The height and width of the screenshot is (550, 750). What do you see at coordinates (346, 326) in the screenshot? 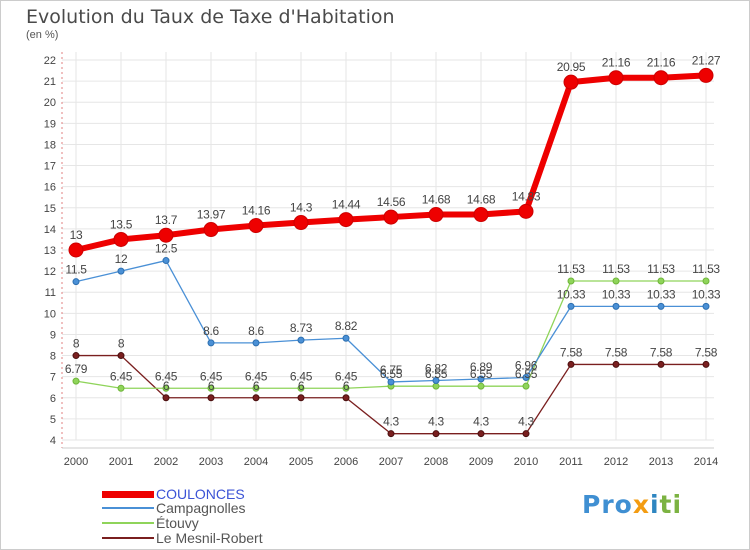
I see `data-label: 8.82` at bounding box center [346, 326].